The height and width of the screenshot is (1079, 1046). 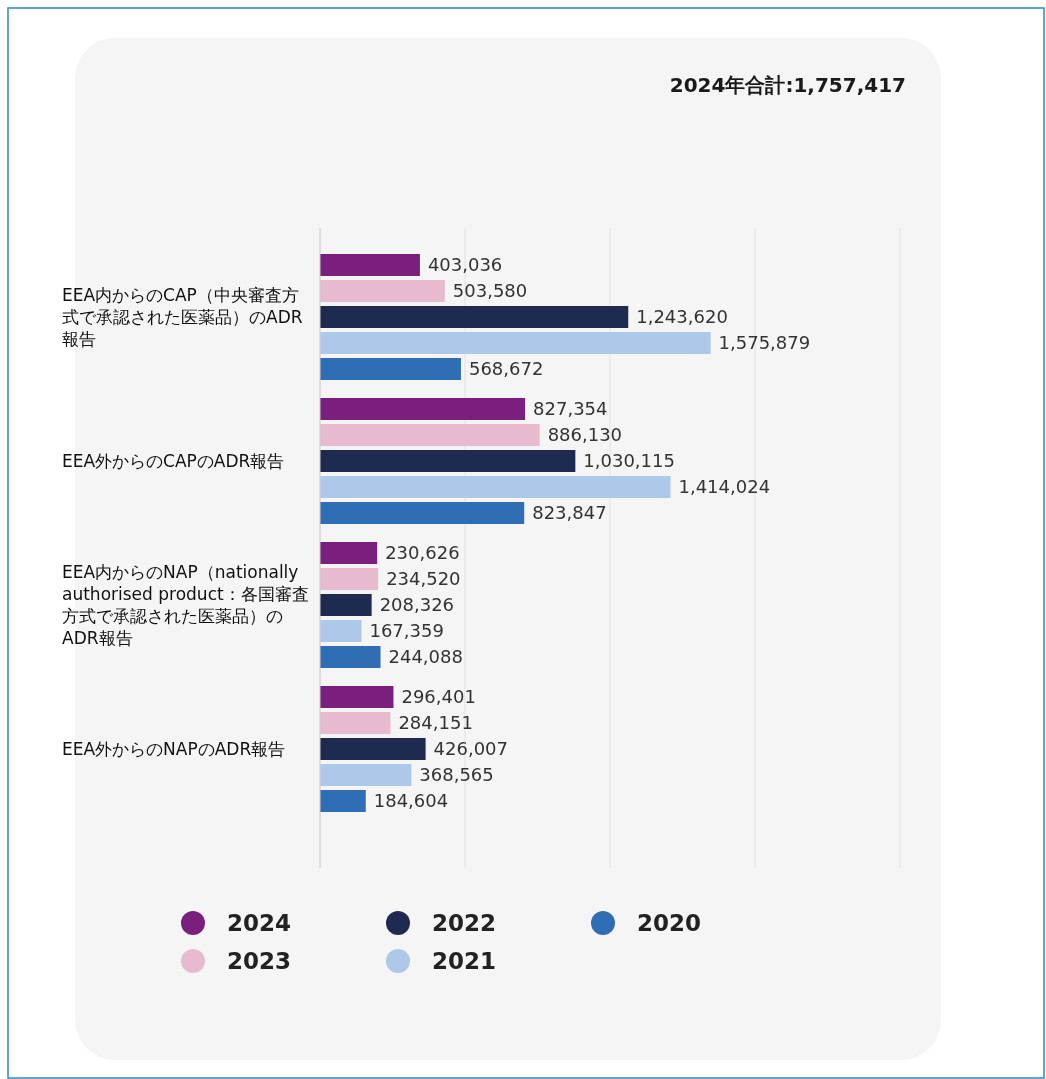 I want to click on data-label: 284,151, so click(x=435, y=722).